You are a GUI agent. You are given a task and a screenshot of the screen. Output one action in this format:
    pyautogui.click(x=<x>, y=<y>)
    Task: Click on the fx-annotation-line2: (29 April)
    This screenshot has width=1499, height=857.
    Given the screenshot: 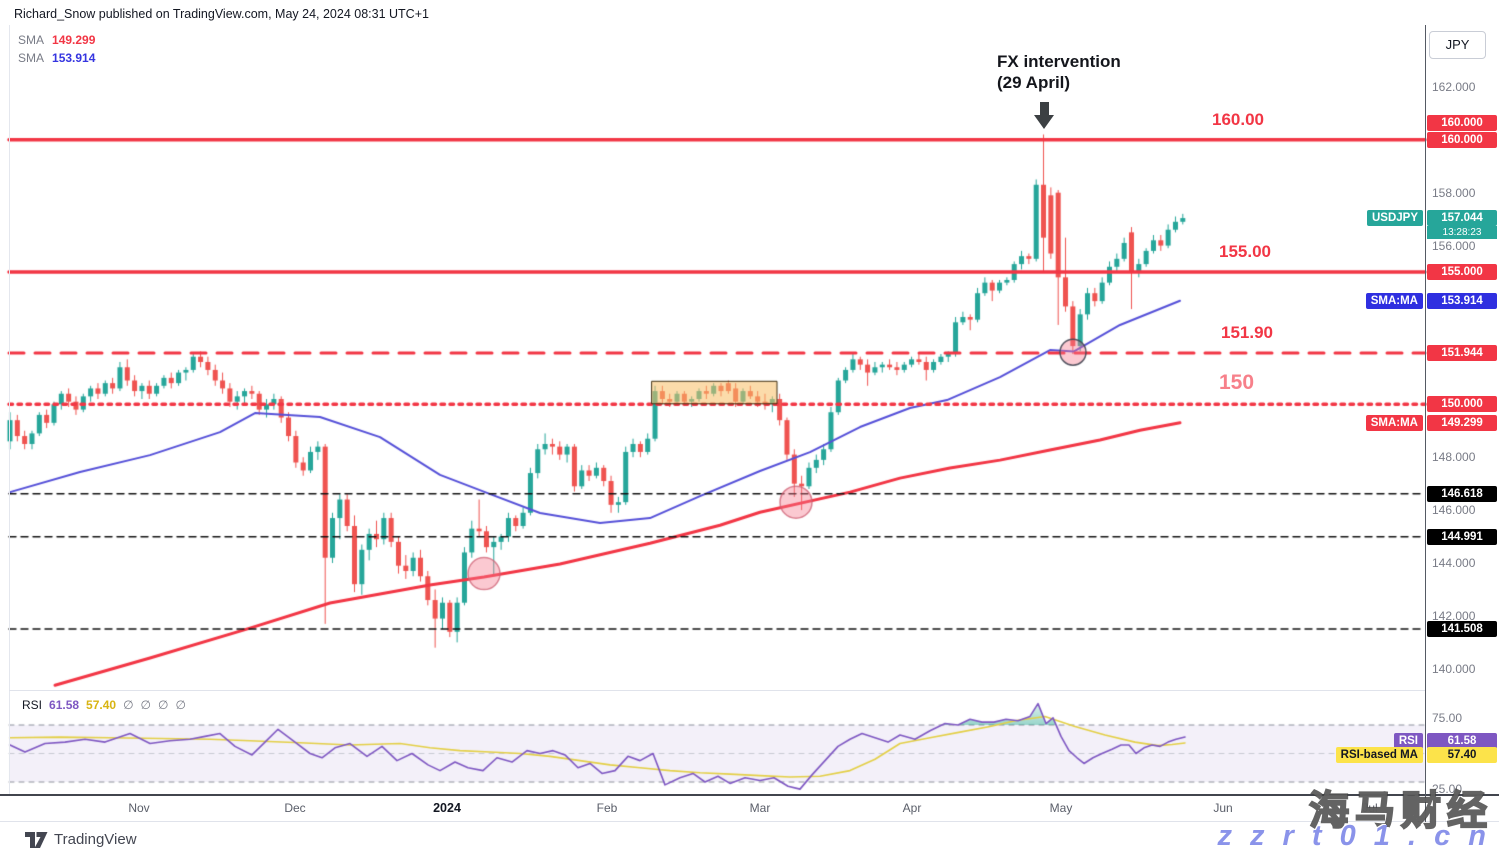 What is the action you would take?
    pyautogui.click(x=1034, y=82)
    